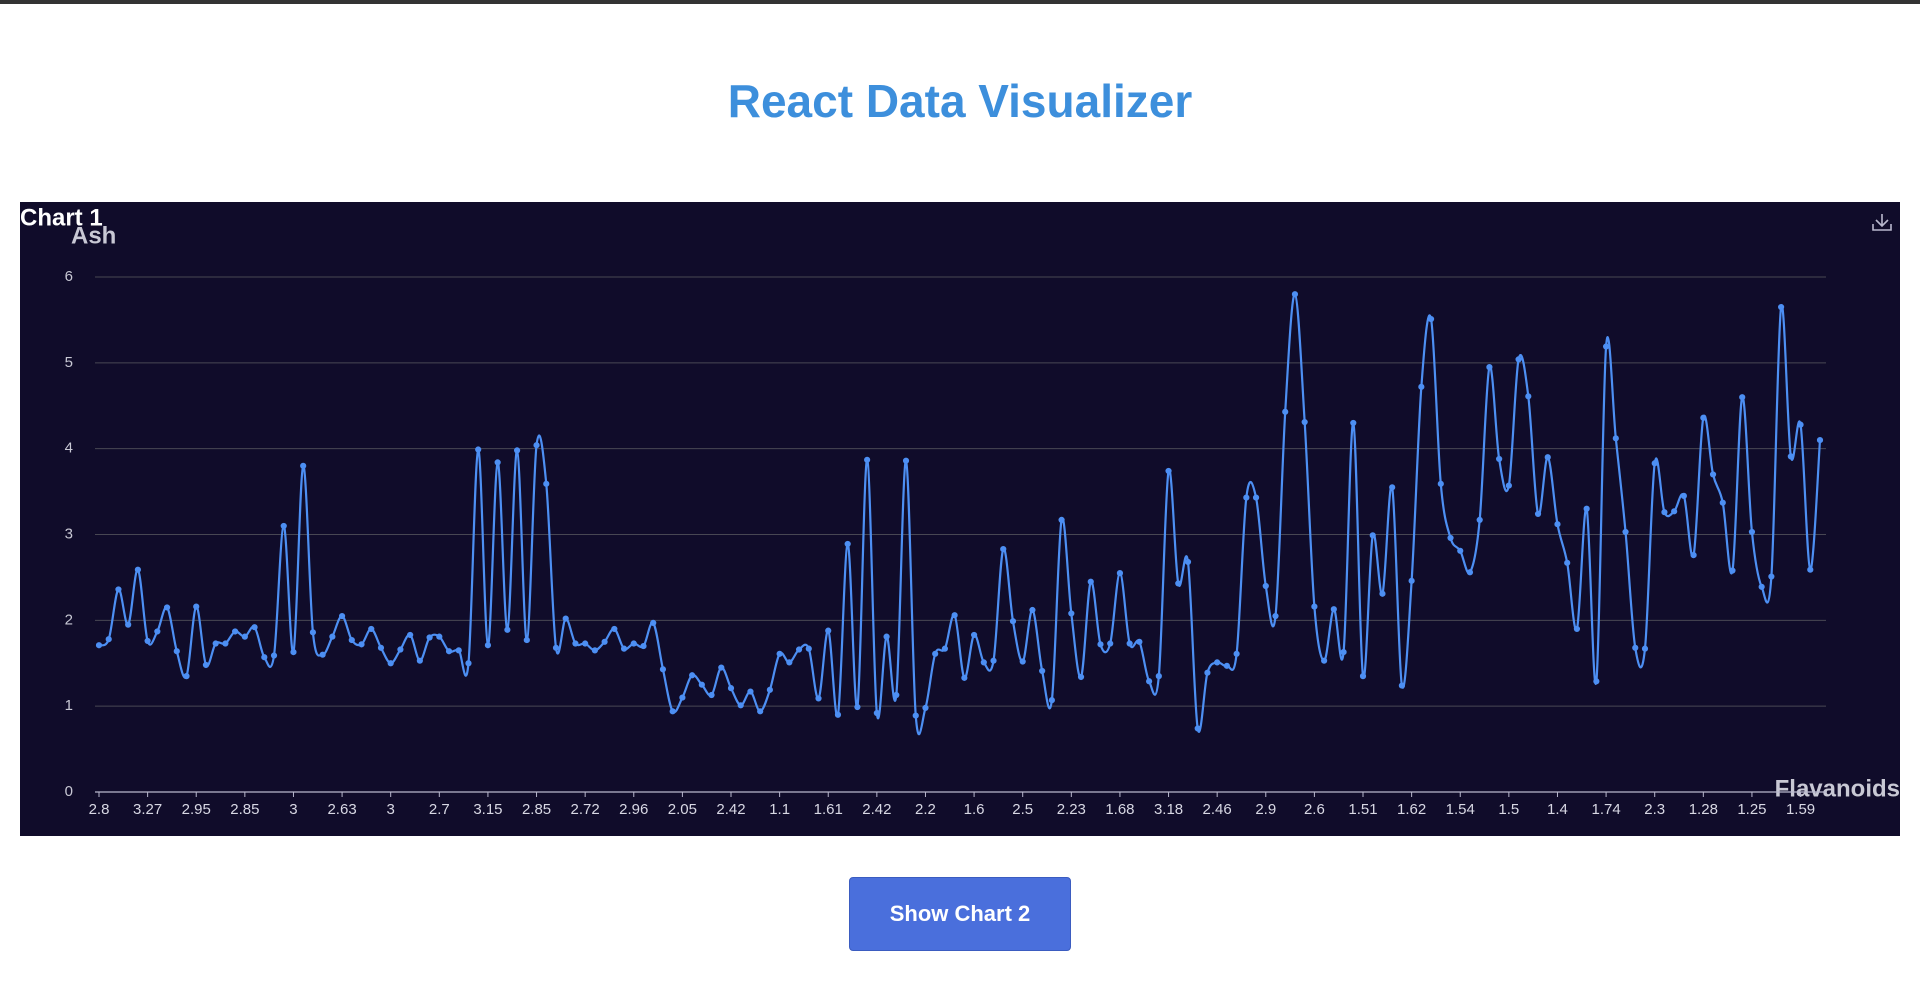 Image resolution: width=1920 pixels, height=993 pixels. Describe the element at coordinates (1654, 809) in the screenshot. I see `x-tick-label: 2.3` at that location.